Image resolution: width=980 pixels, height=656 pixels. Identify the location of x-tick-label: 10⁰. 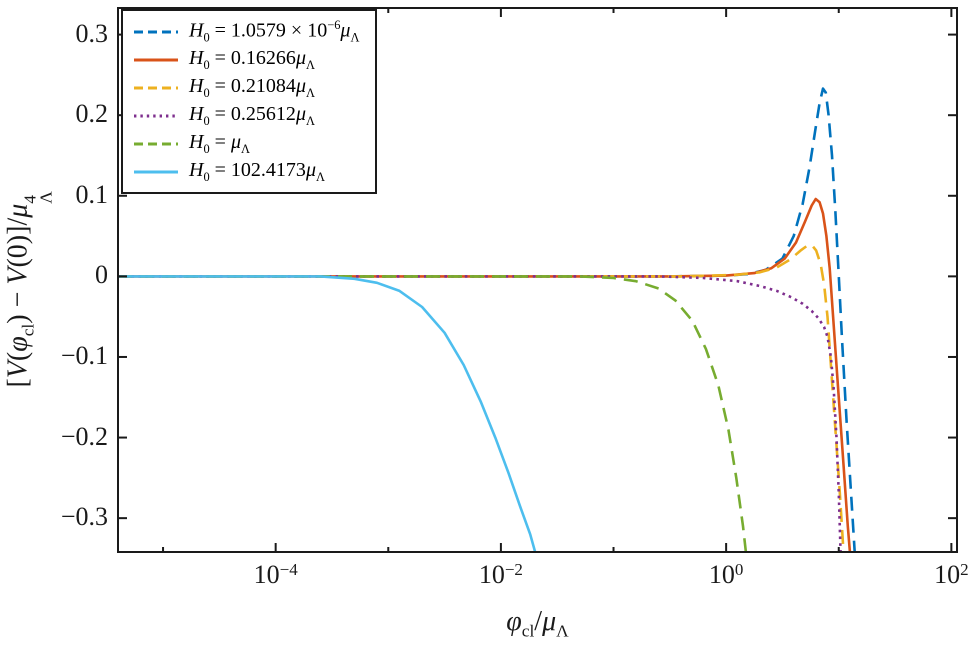
(726, 574).